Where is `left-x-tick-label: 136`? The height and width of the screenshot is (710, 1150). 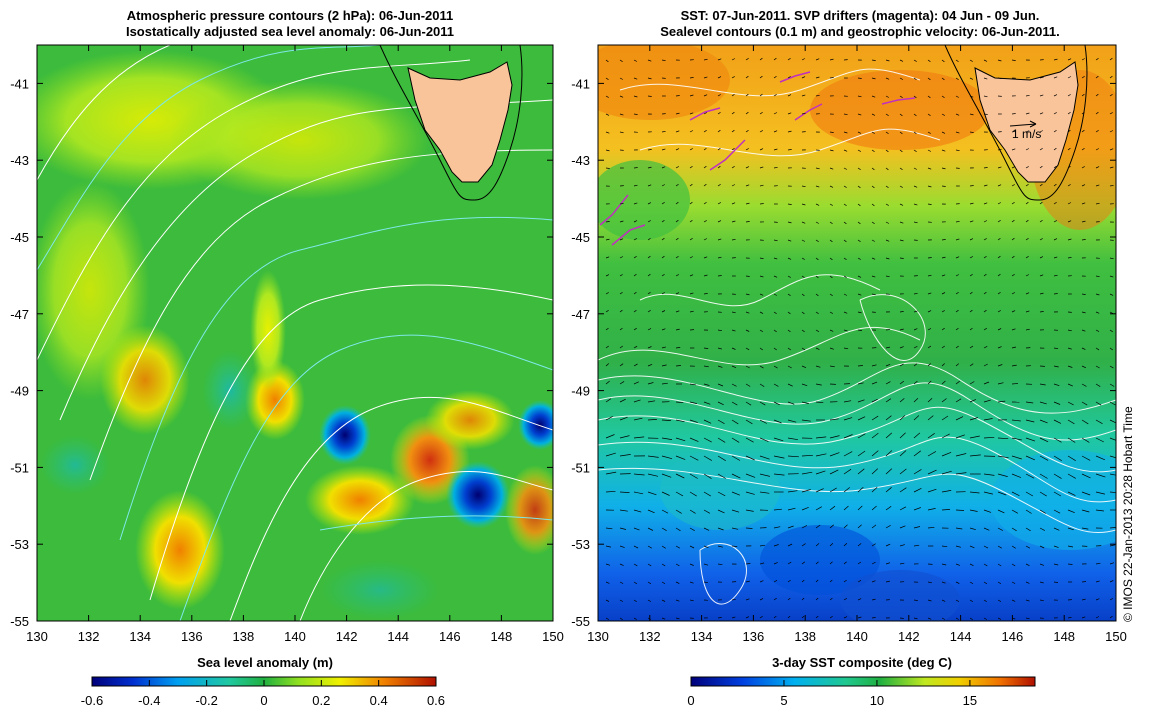 left-x-tick-label: 136 is located at coordinates (192, 636).